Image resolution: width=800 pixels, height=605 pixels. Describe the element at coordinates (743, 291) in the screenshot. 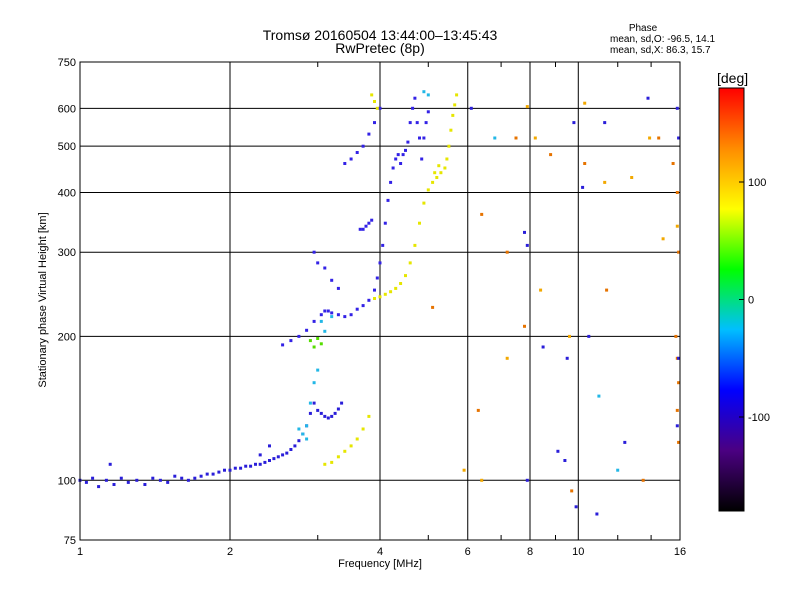

I see `colorbar: [deg] 100 0 -100` at that location.